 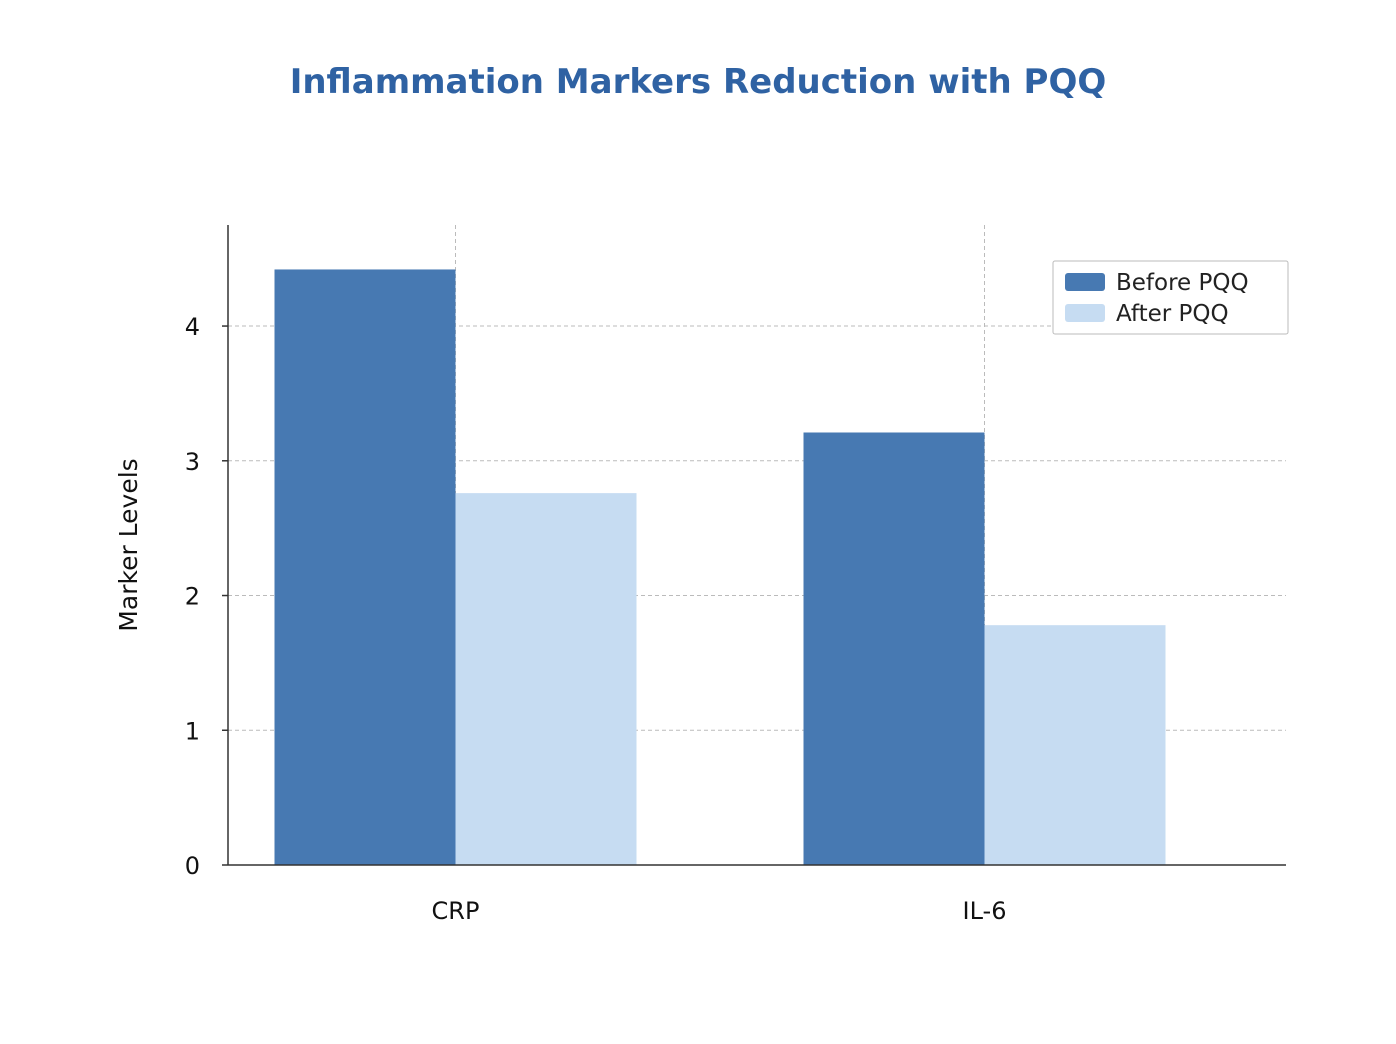 I want to click on chart-title: Inflammation Markers Reduction with PQQ, so click(x=698, y=82).